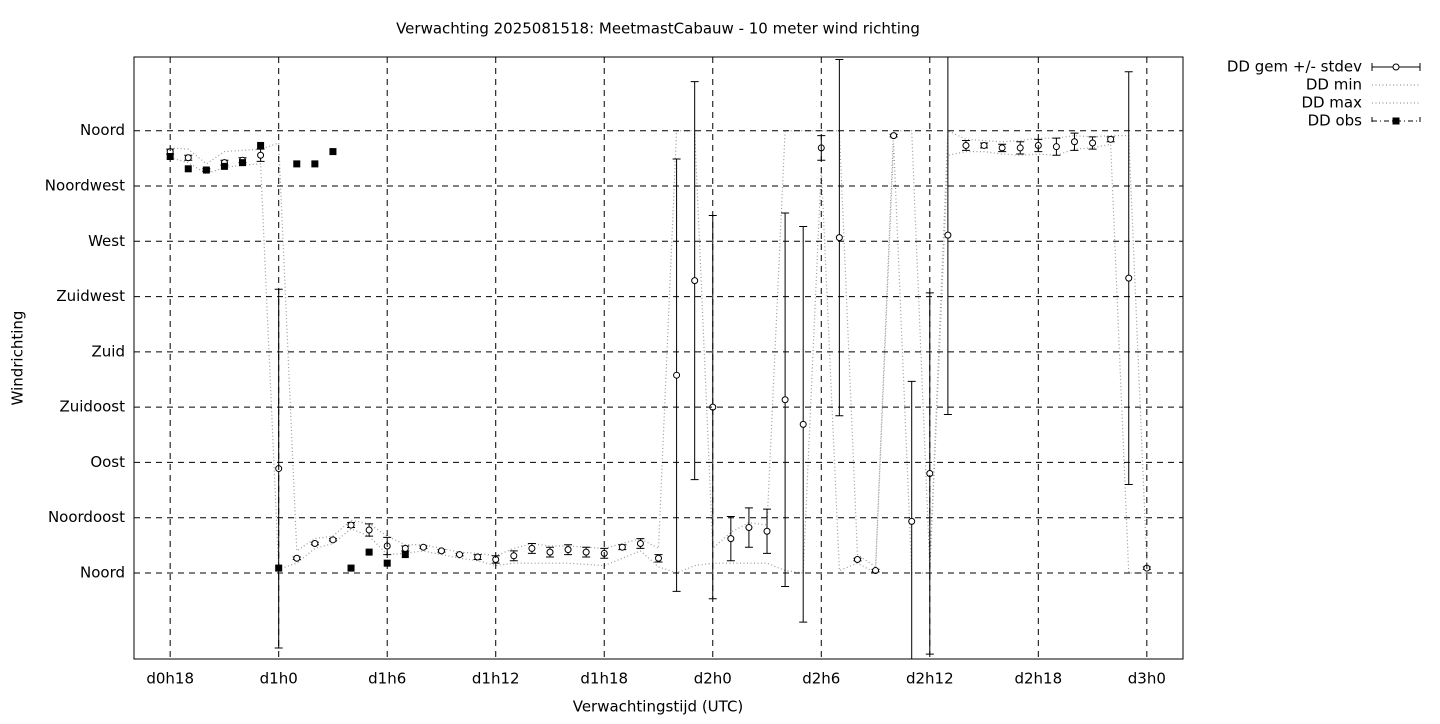  Describe the element at coordinates (821, 679) in the screenshot. I see `x-tick-label: d2h6` at that location.